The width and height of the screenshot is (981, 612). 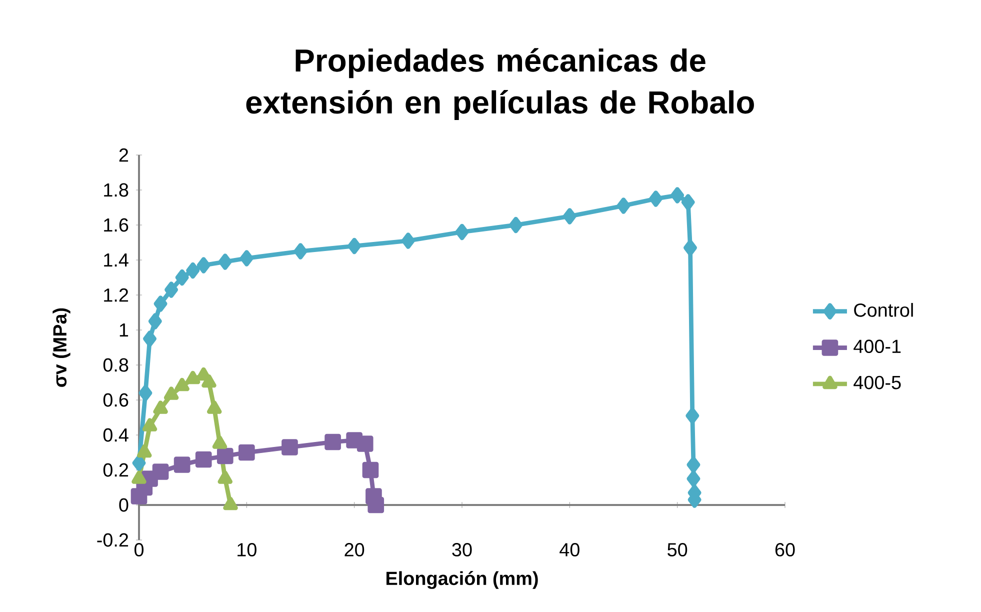 What do you see at coordinates (877, 347) in the screenshot?
I see `legend-label: 400-1` at bounding box center [877, 347].